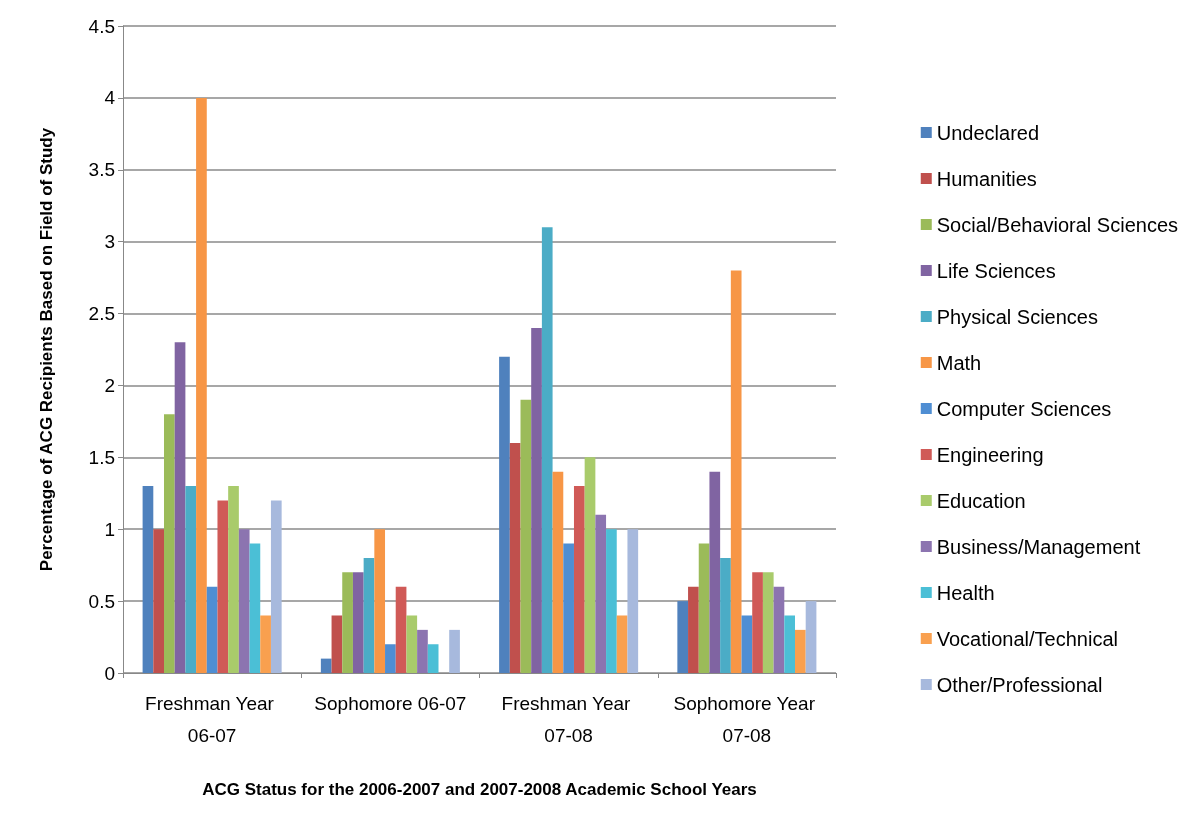  Describe the element at coordinates (990, 454) in the screenshot. I see `legend-label: Engineering` at that location.